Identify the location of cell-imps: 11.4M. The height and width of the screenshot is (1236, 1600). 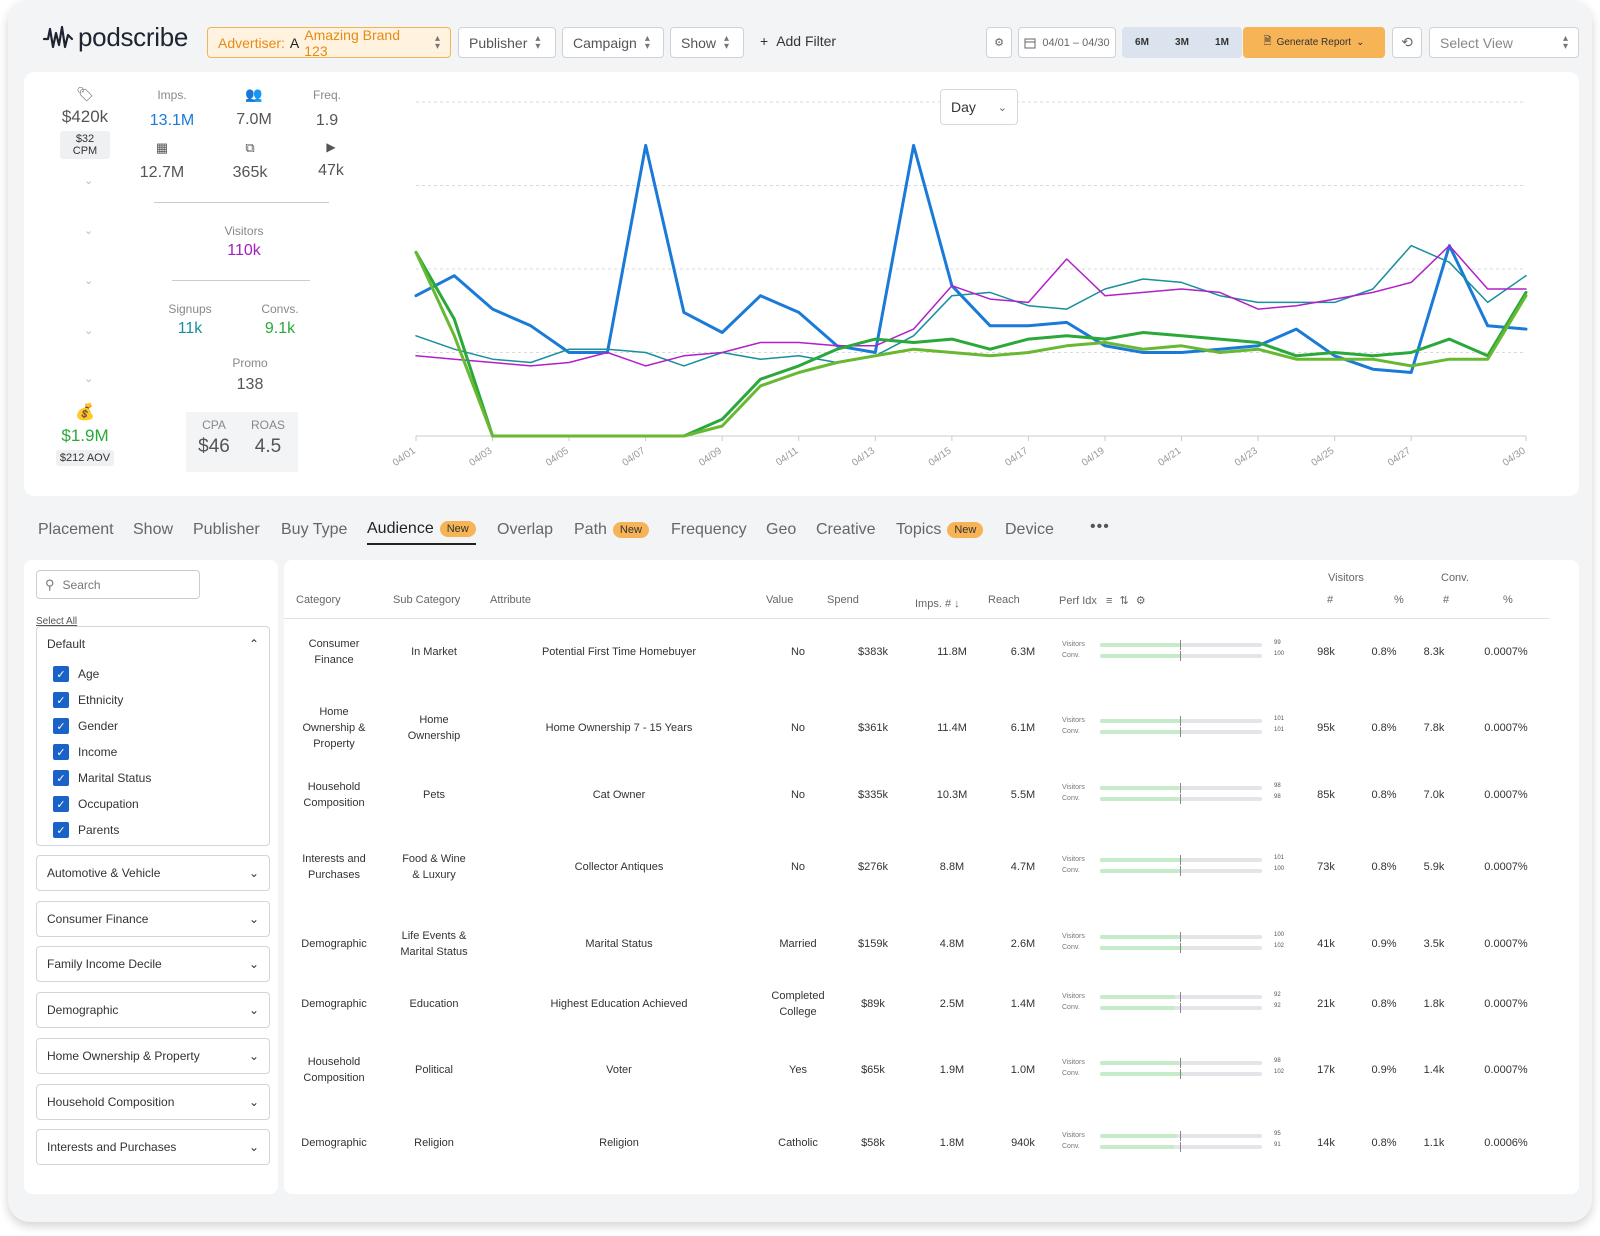
(952, 728).